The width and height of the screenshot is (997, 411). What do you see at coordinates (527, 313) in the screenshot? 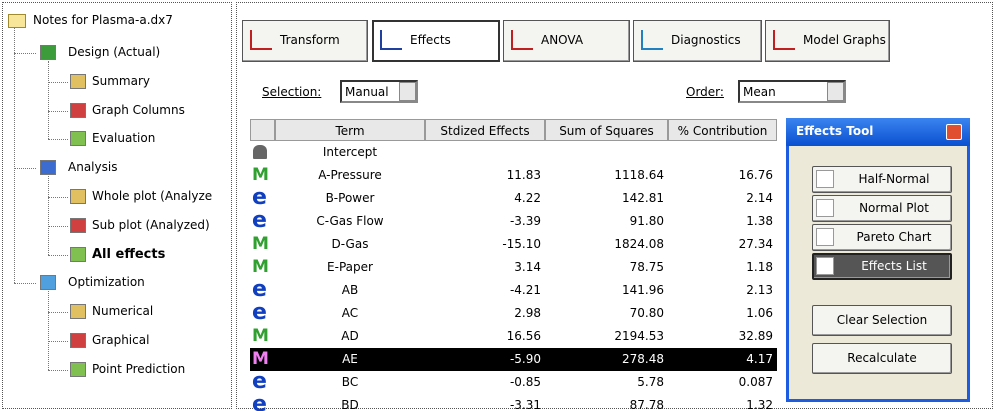
I see `table-cell: 2.98` at bounding box center [527, 313].